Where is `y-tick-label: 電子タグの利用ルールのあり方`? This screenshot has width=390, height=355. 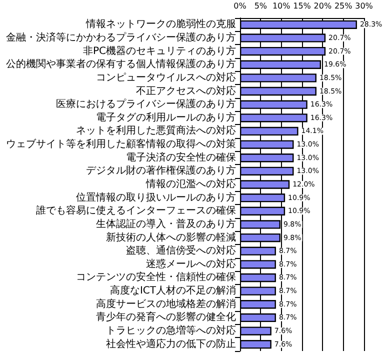
y-tick-label: 電子タグの利用ルールのあり方 is located at coordinates (166, 117).